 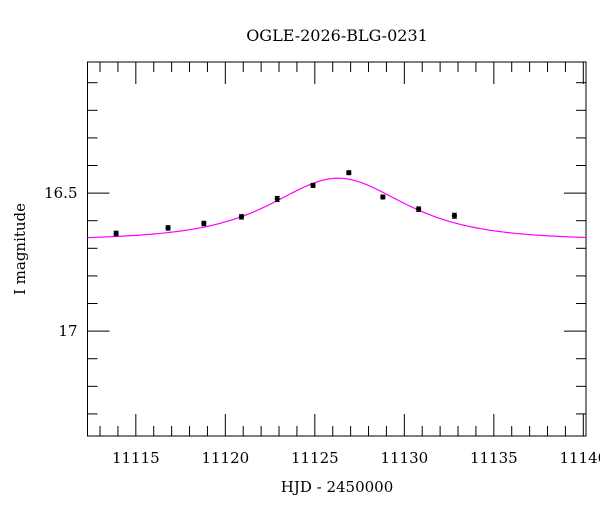 What do you see at coordinates (494, 458) in the screenshot?
I see `x-tick-label: 11135` at bounding box center [494, 458].